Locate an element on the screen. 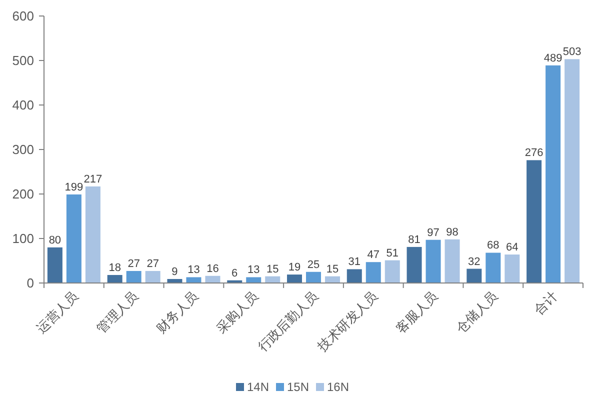  data-label: 31 is located at coordinates (354, 262).